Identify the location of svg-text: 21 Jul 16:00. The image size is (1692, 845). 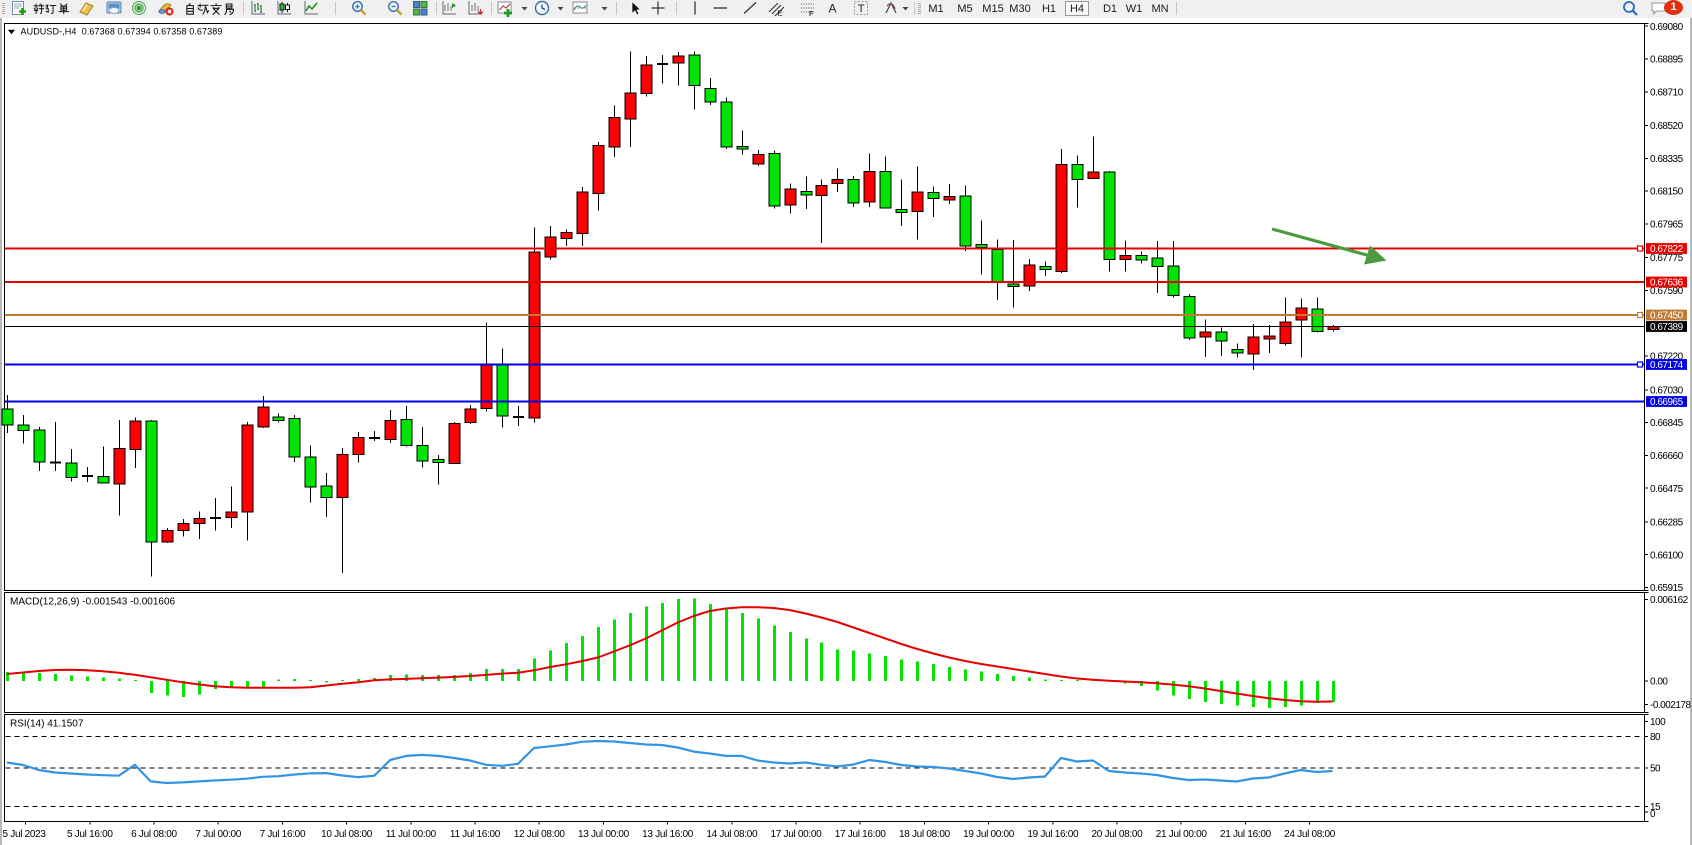
(1246, 834).